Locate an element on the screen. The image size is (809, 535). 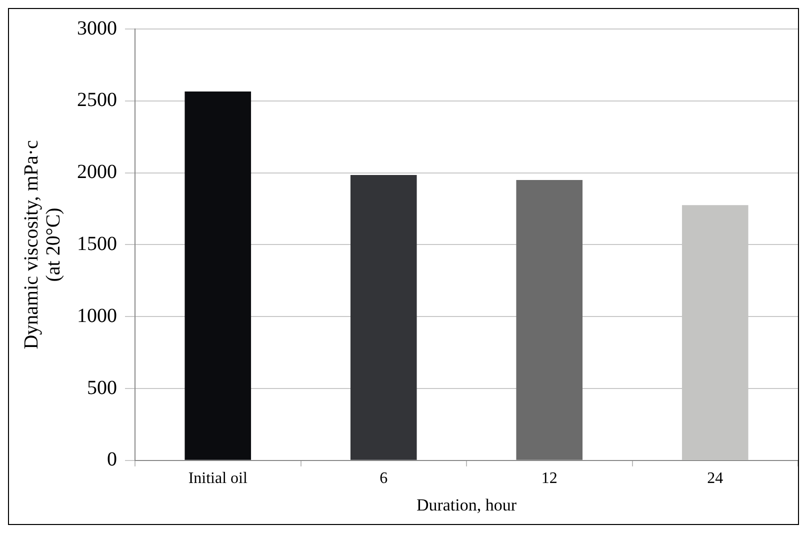
y-axis-title: Dynamic viscosity, mPa·c (at 20°C) is located at coordinates (42, 245).